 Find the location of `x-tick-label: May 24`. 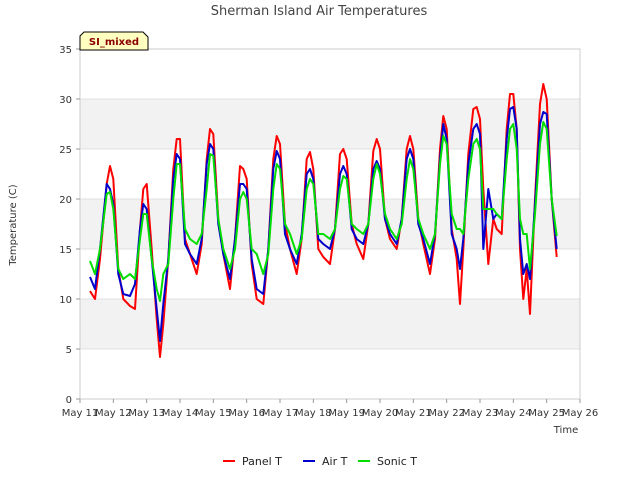

x-tick-label: May 24 is located at coordinates (513, 413).